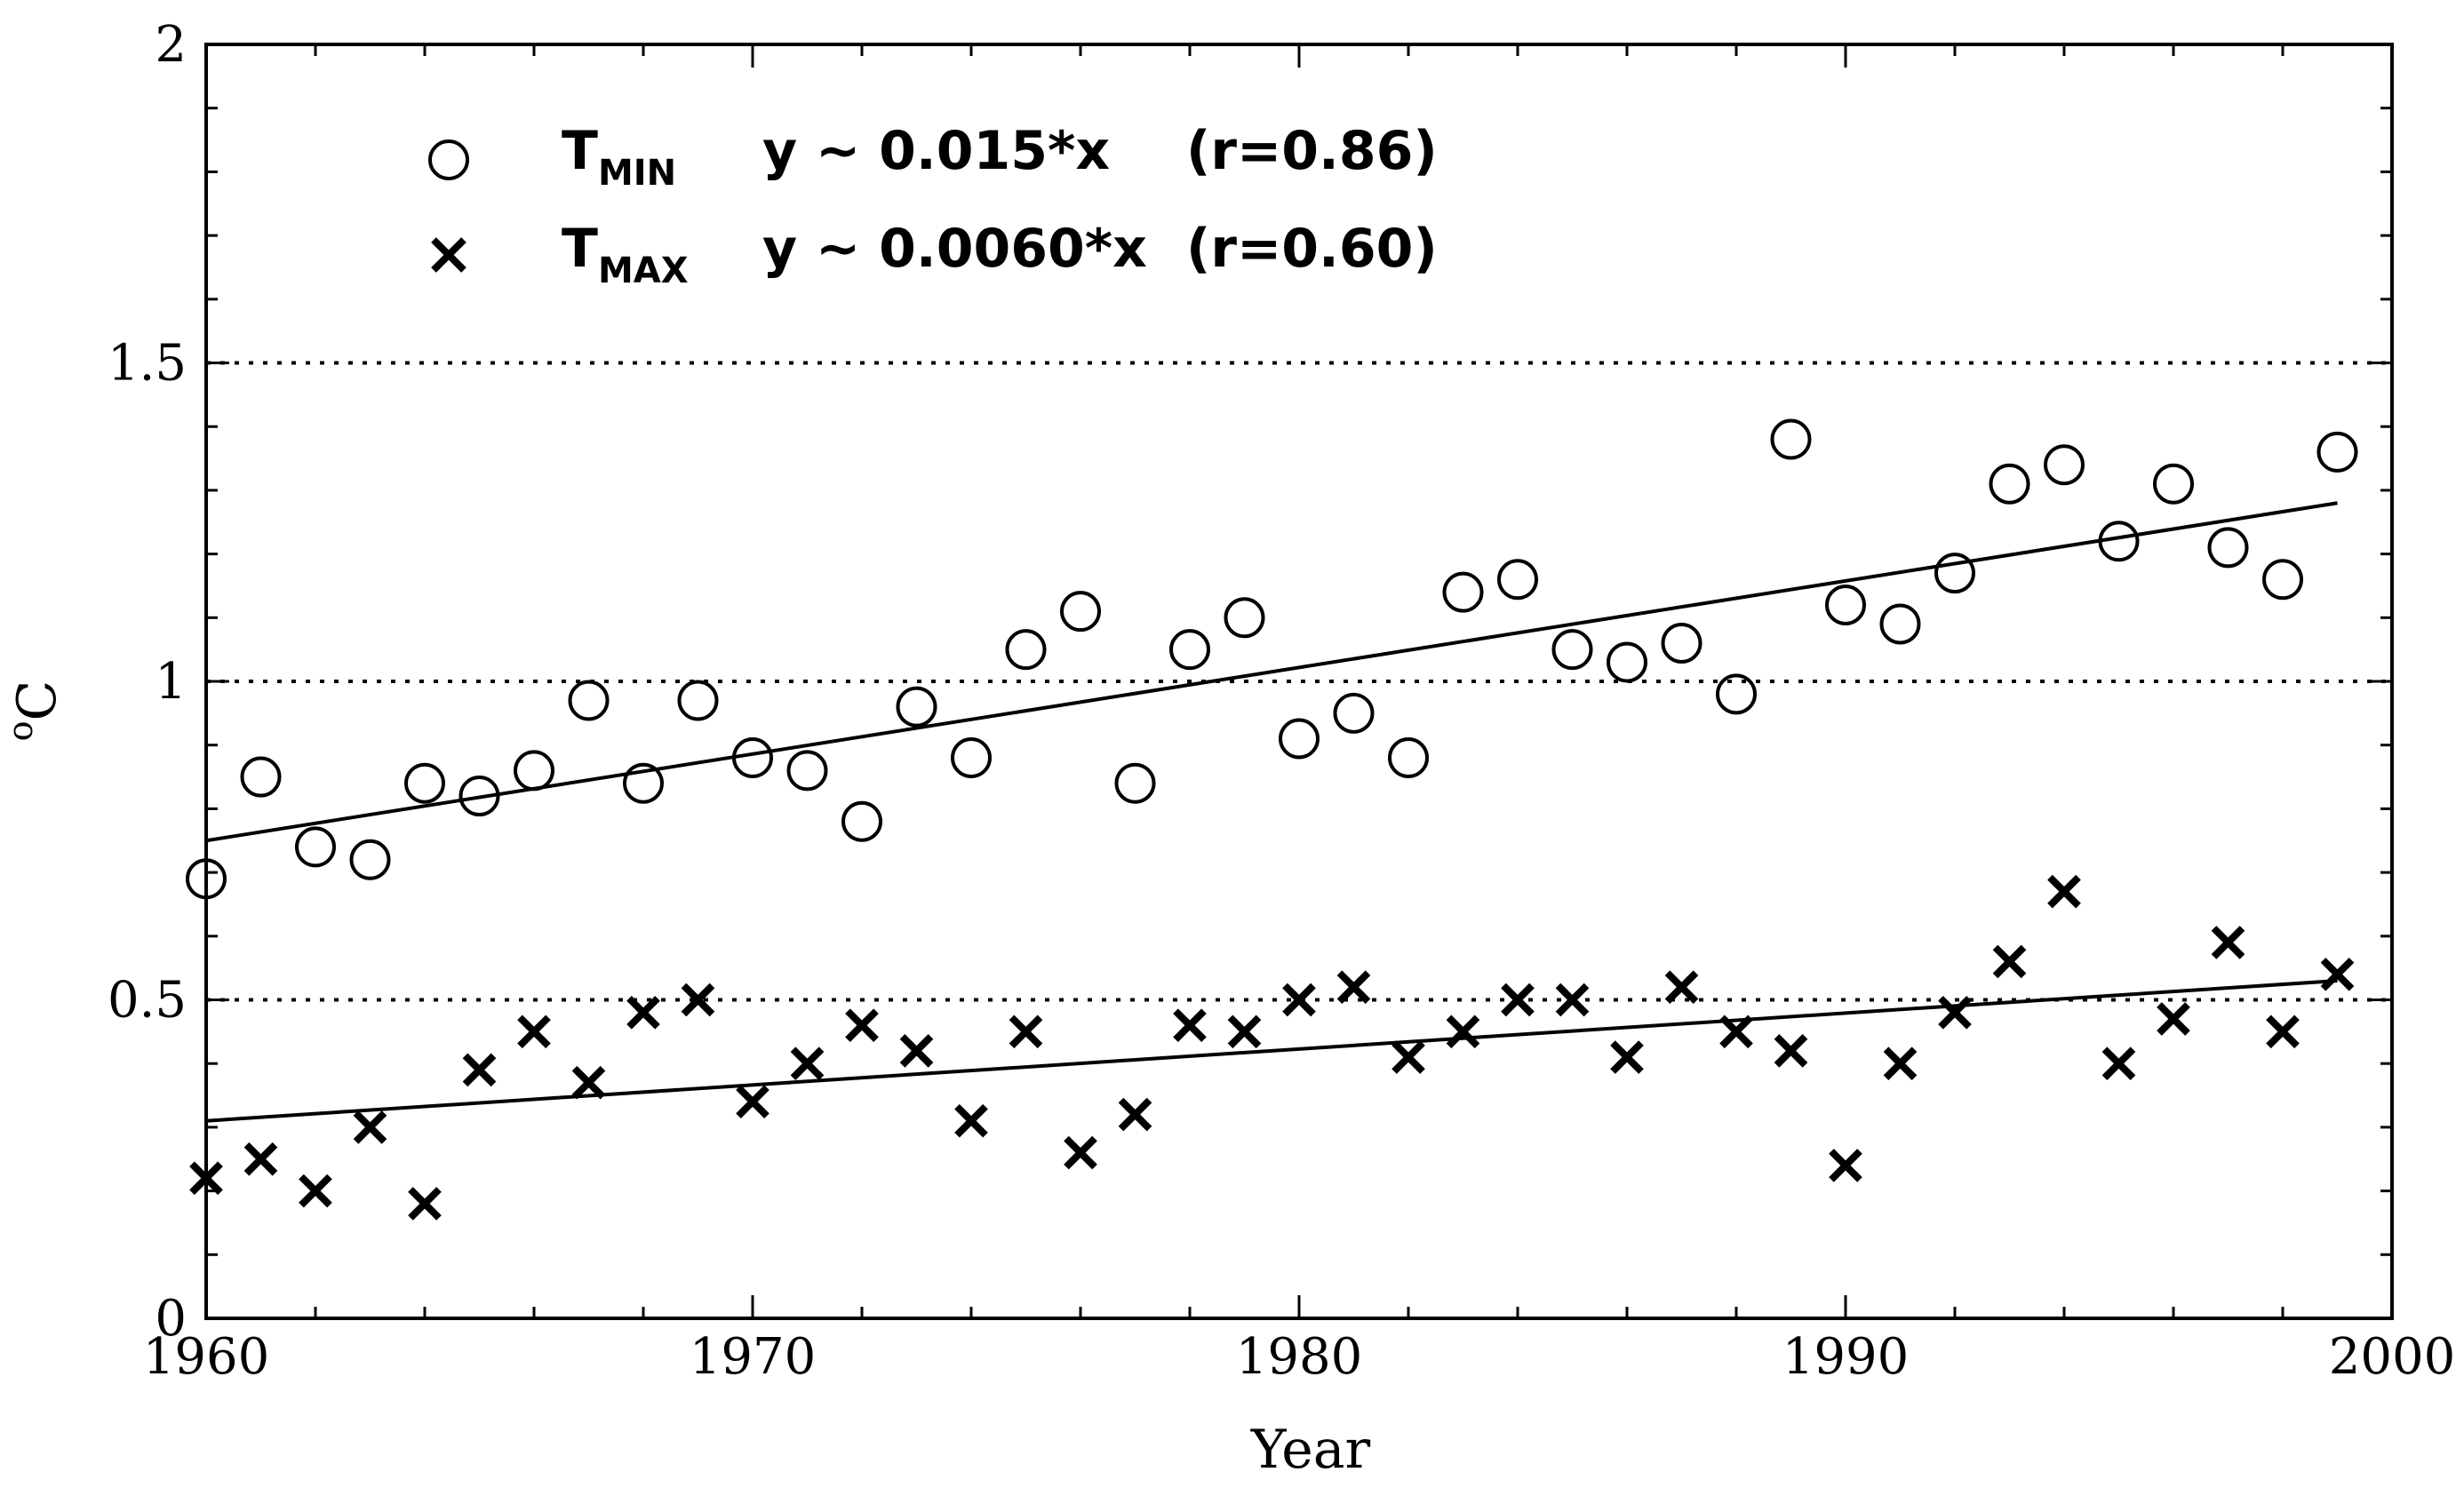 Image resolution: width=2464 pixels, height=1488 pixels. What do you see at coordinates (147, 1001) in the screenshot?
I see `y-tick-label: 0.5` at bounding box center [147, 1001].